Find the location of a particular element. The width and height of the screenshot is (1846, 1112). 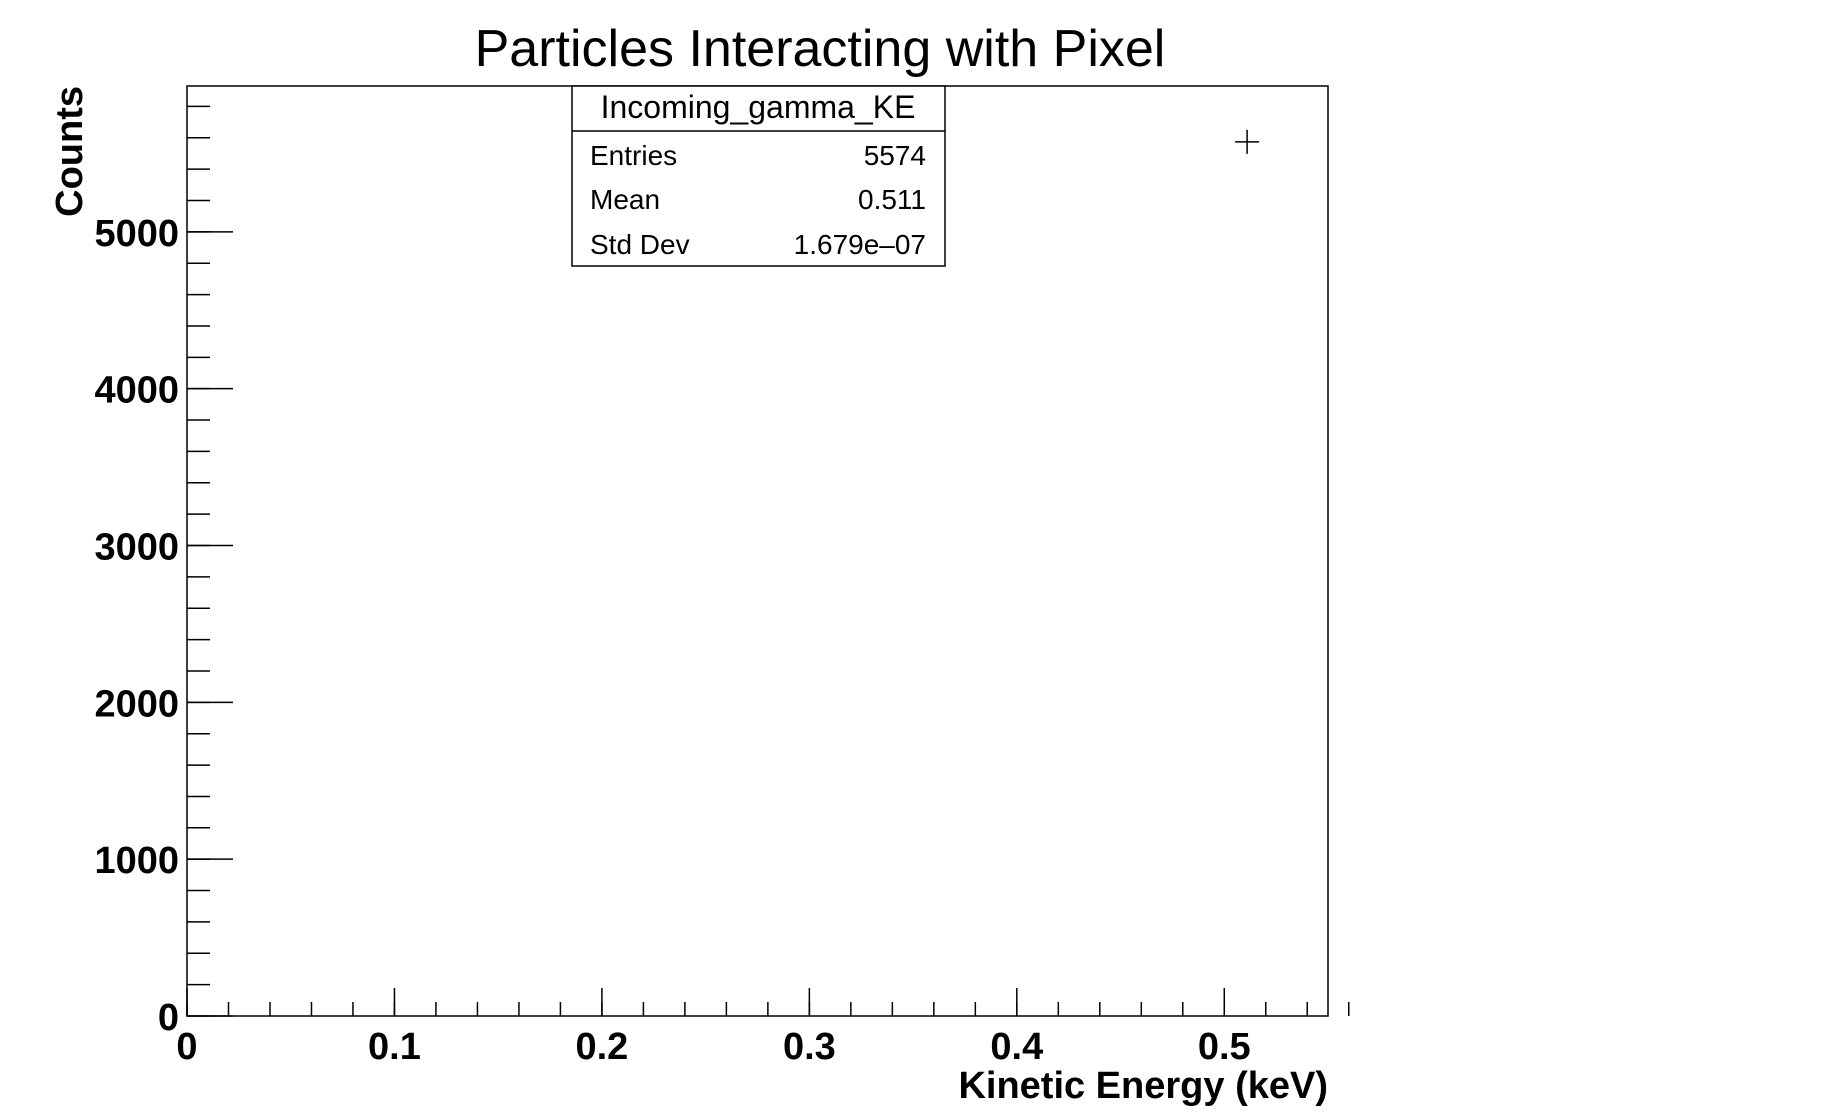

x-axis-label: Kinetic Energy (keV) is located at coordinates (1143, 1086).